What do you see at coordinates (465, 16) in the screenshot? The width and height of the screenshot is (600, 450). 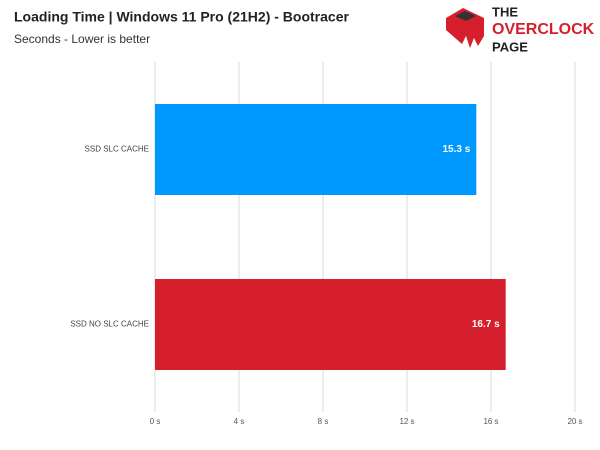 I see `logo-chip` at bounding box center [465, 16].